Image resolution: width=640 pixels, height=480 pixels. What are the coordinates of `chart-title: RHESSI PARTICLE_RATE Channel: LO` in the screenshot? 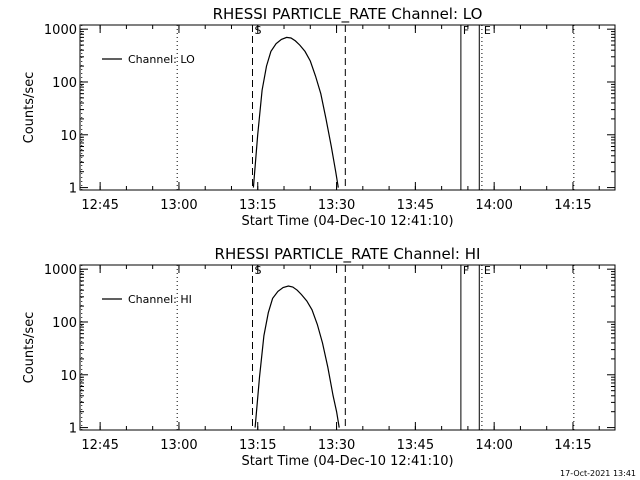 It's located at (348, 14).